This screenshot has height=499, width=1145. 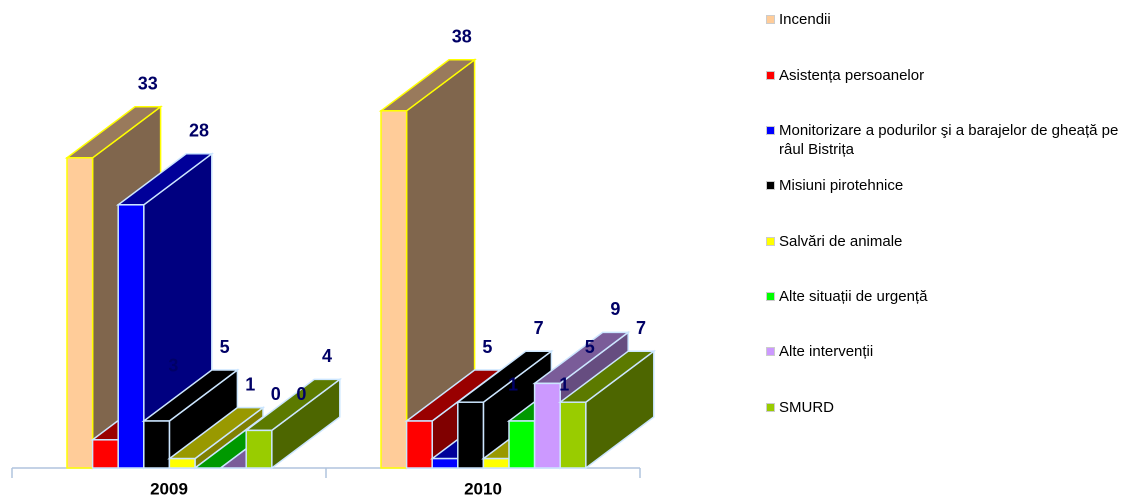 I want to click on legend-item: SMURD, so click(x=800, y=407).